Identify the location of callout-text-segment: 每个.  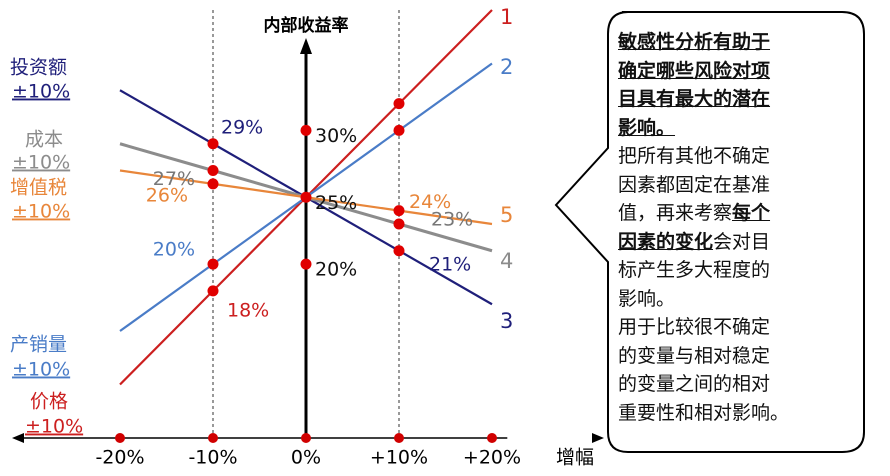
(751, 213).